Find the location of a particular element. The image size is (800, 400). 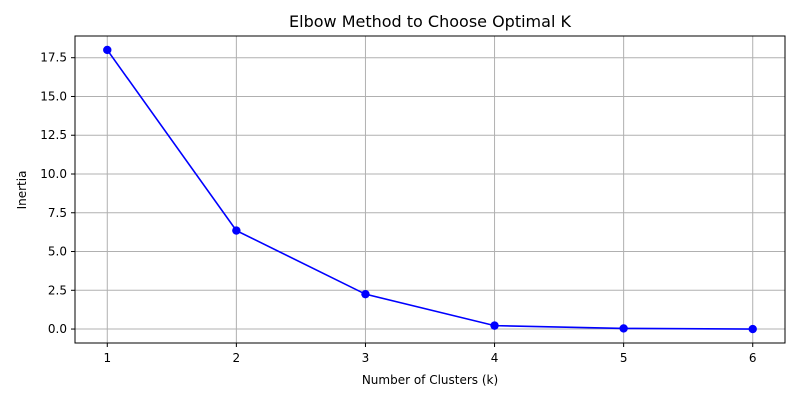

y-tick-label: 15.0 is located at coordinates (53, 96).